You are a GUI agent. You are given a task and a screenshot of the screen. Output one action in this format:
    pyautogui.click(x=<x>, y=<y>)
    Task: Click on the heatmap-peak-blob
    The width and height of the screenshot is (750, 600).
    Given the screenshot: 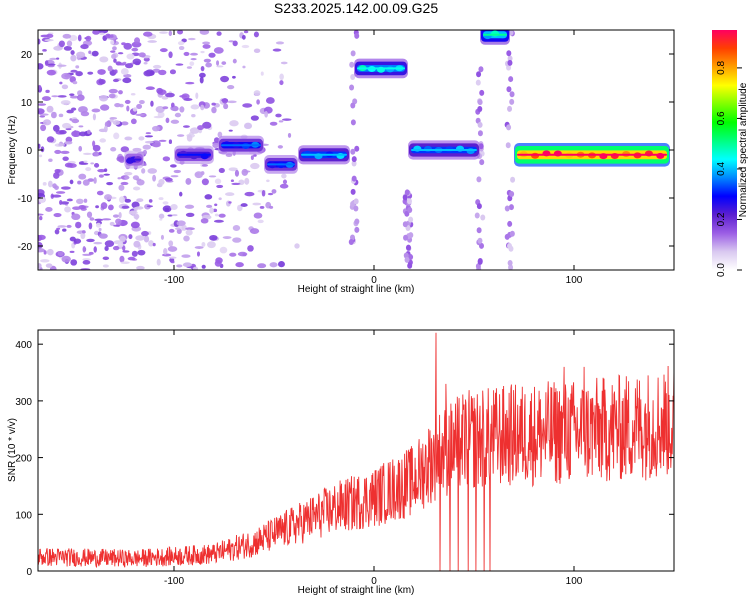 What is the action you would take?
    pyautogui.click(x=660, y=155)
    